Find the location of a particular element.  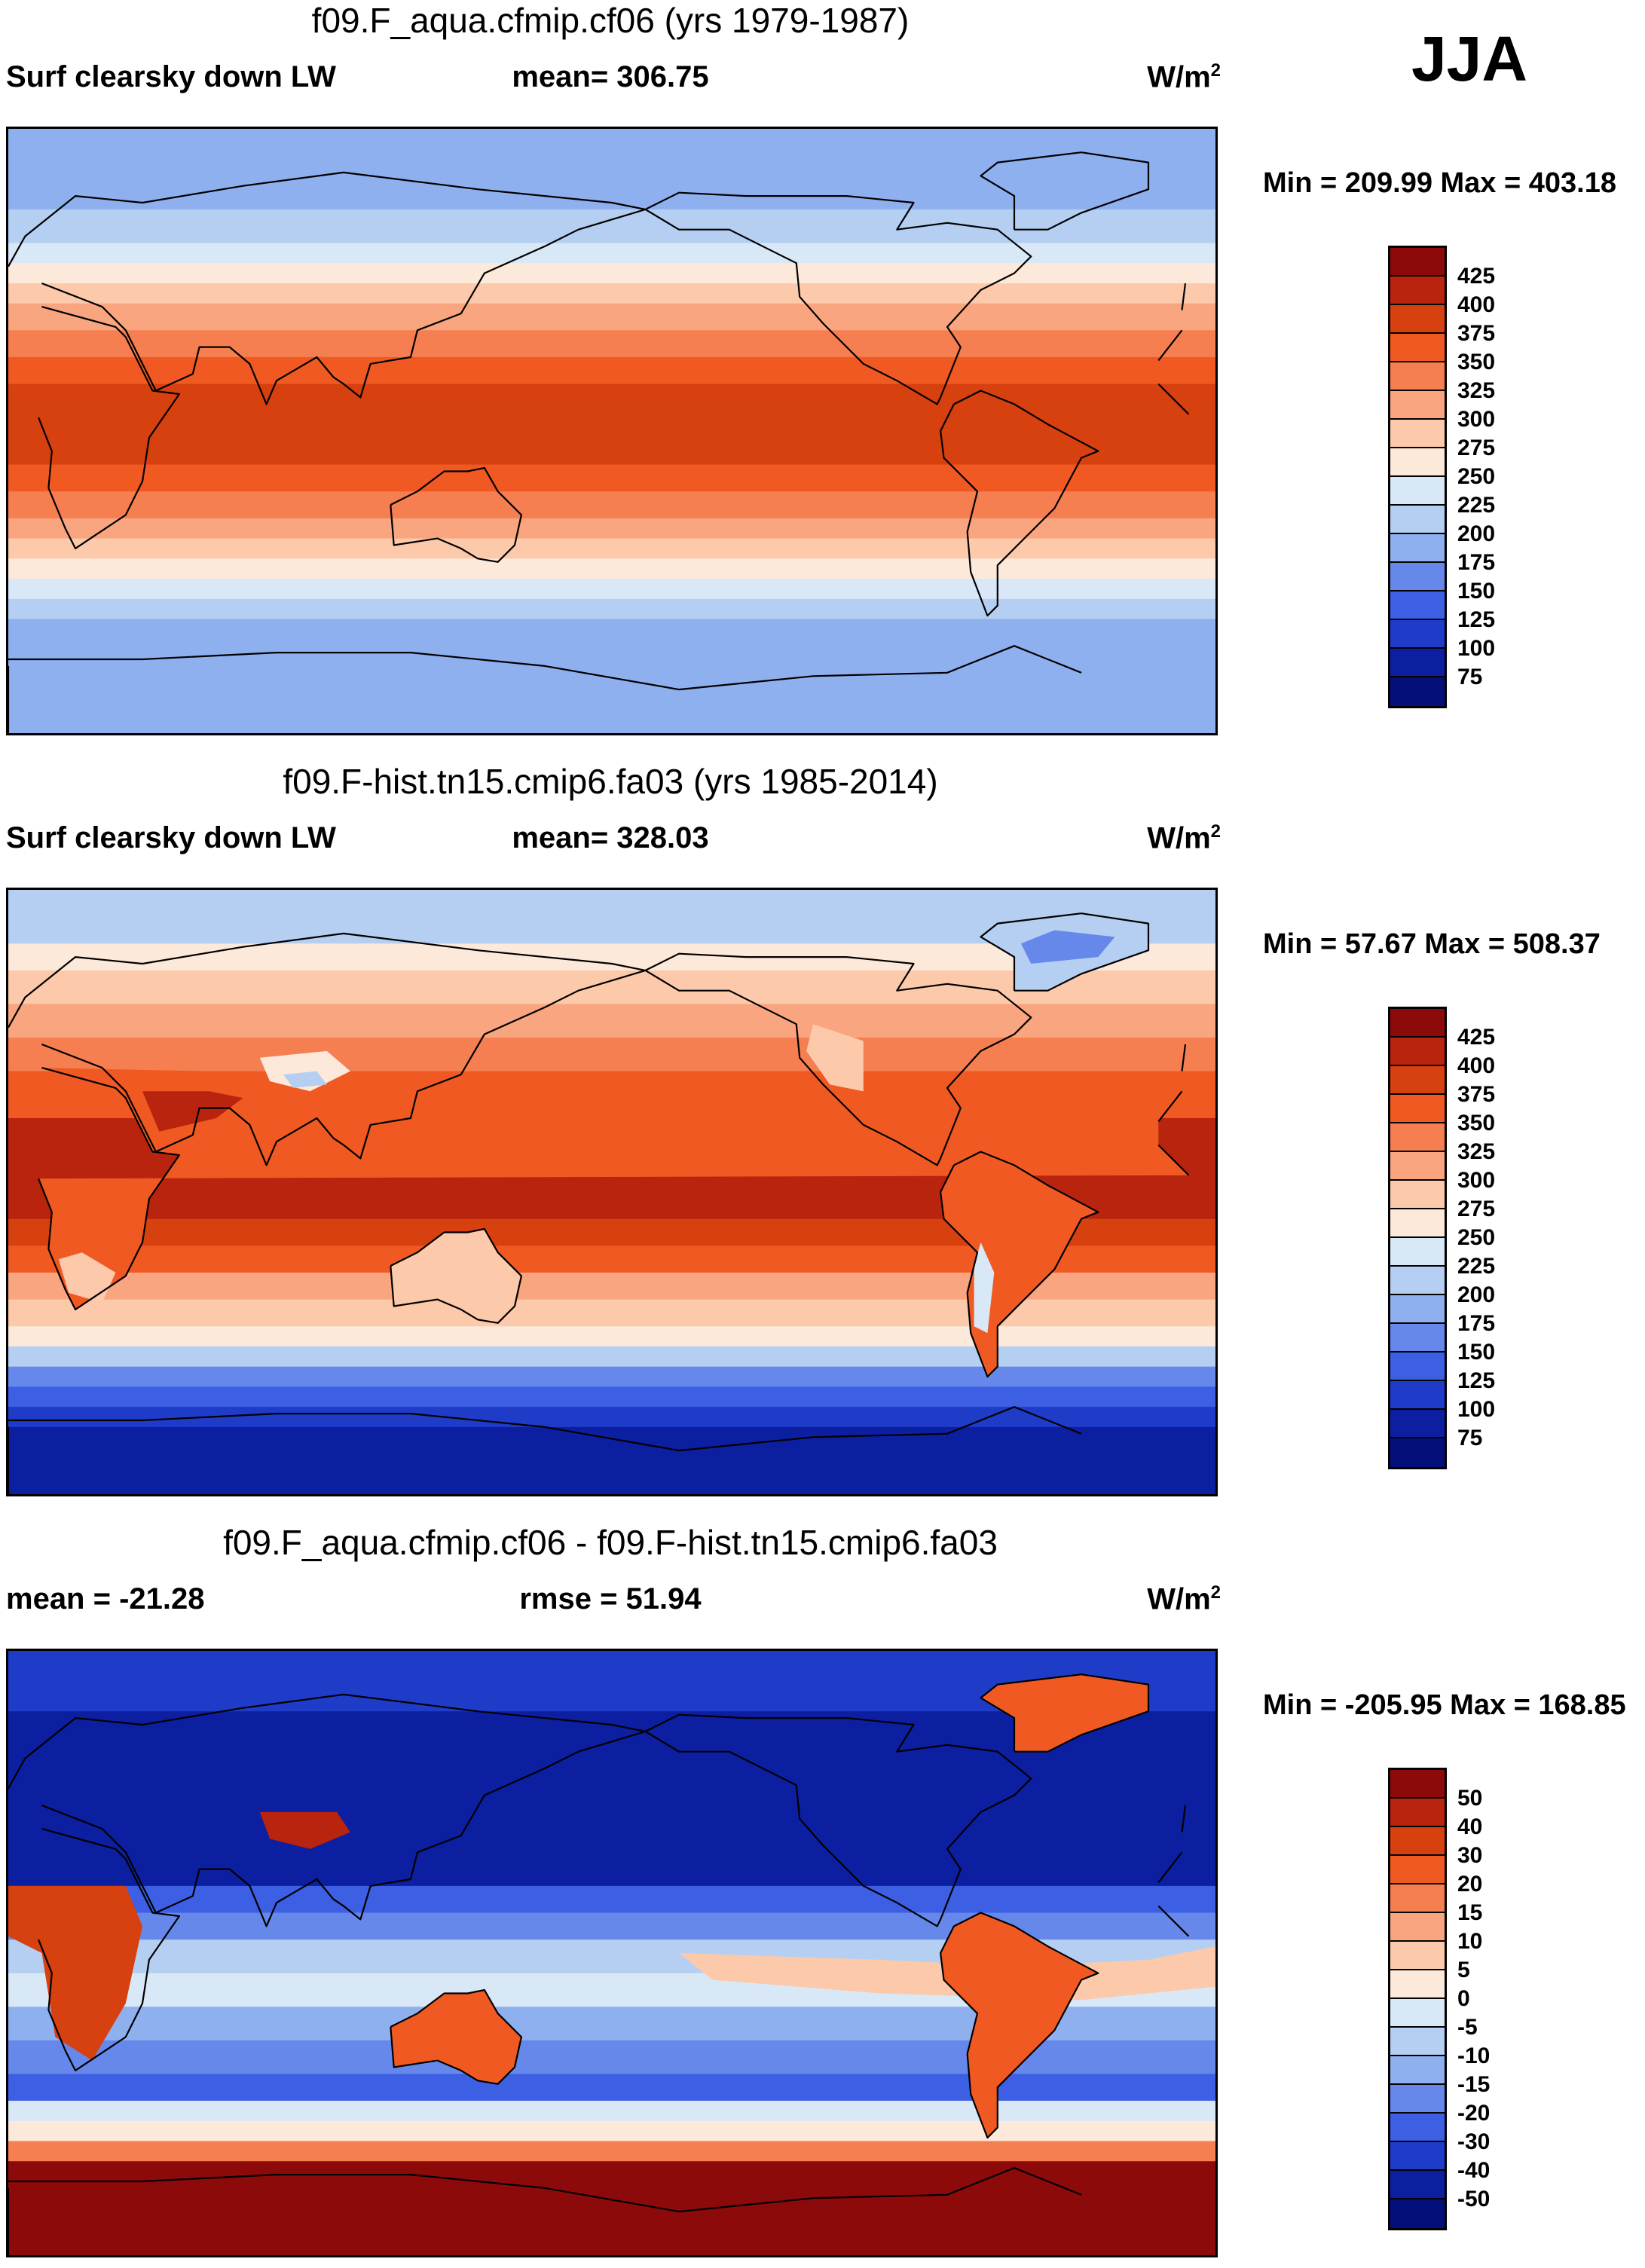

colorbar-tick-label: 100 is located at coordinates (1476, 1409).